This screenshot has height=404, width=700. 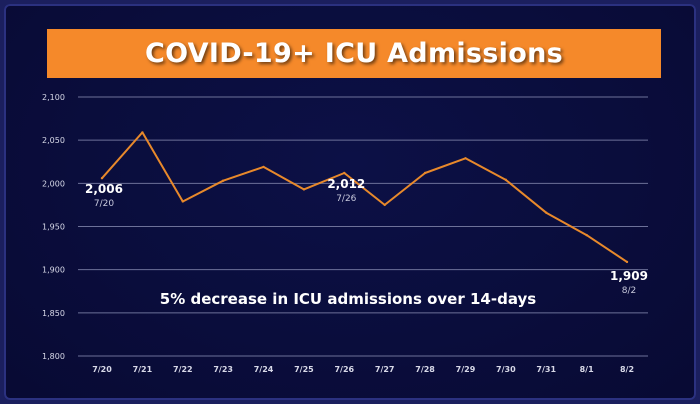 What do you see at coordinates (102, 369) in the screenshot?
I see `x-tick-label: 7/20` at bounding box center [102, 369].